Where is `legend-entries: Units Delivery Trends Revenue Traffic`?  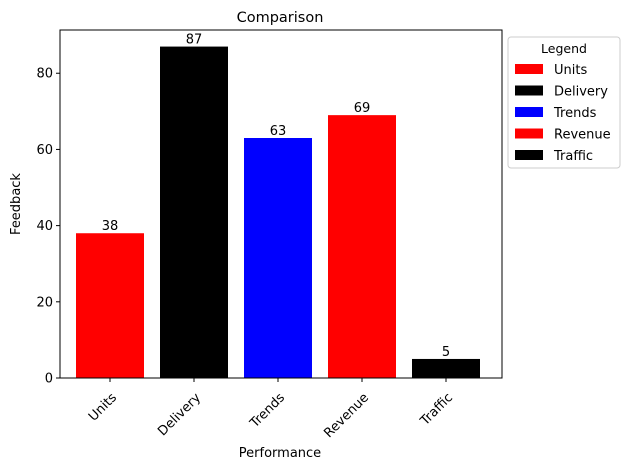 legend-entries: Units Delivery Trends Revenue Traffic is located at coordinates (563, 113).